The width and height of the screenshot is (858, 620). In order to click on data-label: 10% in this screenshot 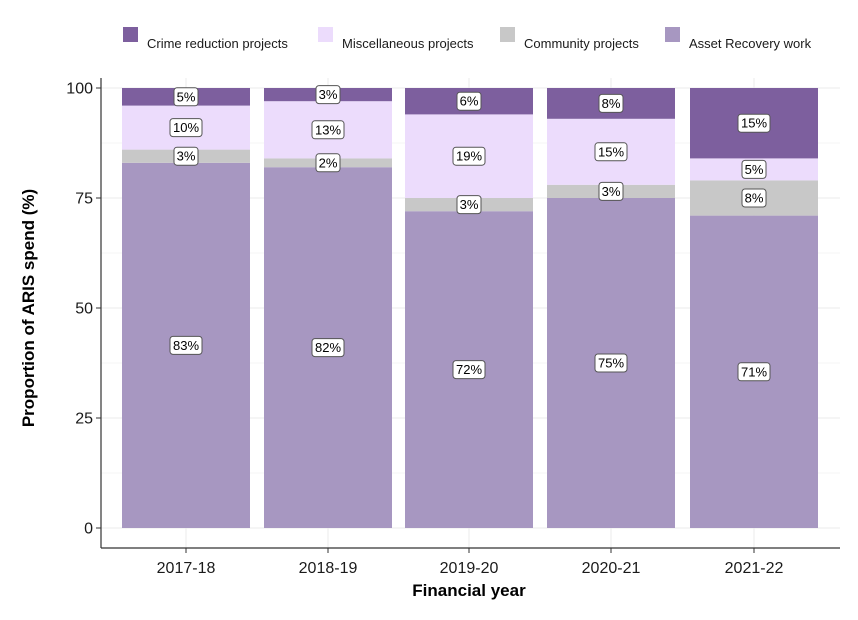, I will do `click(186, 127)`.